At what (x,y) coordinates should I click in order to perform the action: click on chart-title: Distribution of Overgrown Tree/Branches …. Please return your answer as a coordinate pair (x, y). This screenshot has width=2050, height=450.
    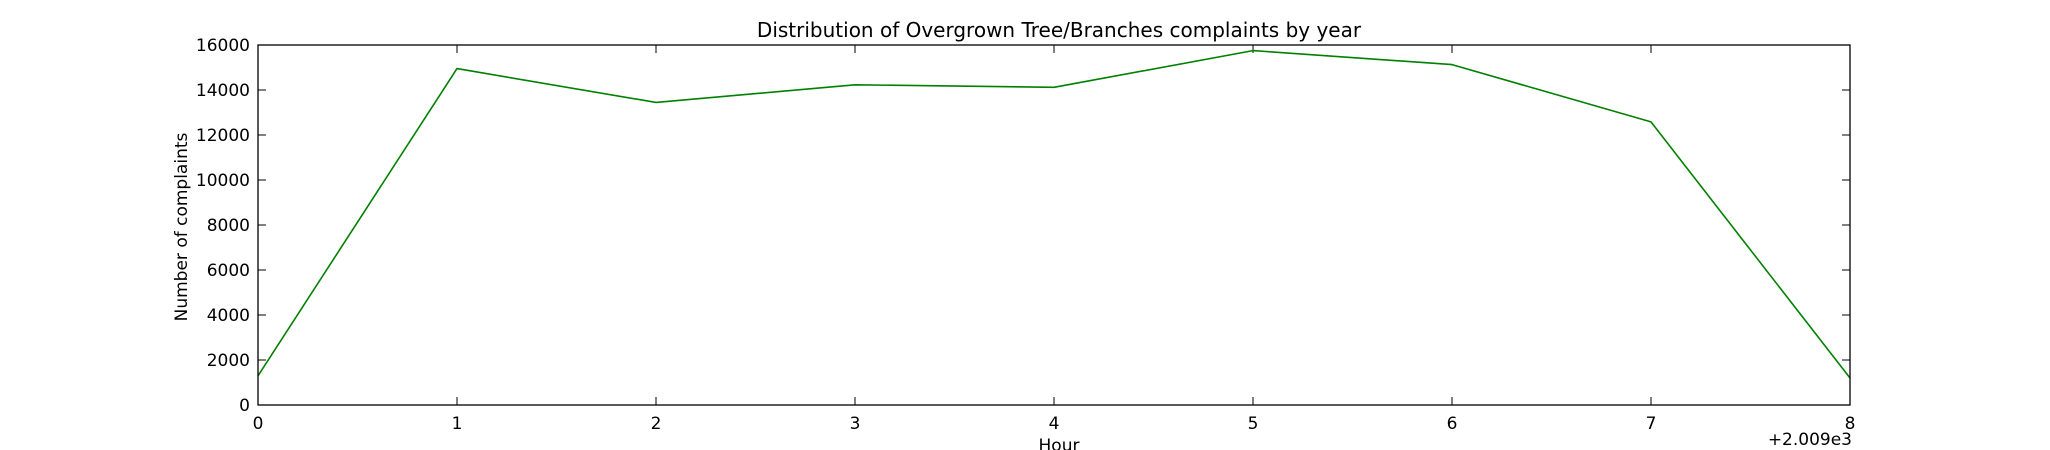
    Looking at the image, I should click on (1059, 30).